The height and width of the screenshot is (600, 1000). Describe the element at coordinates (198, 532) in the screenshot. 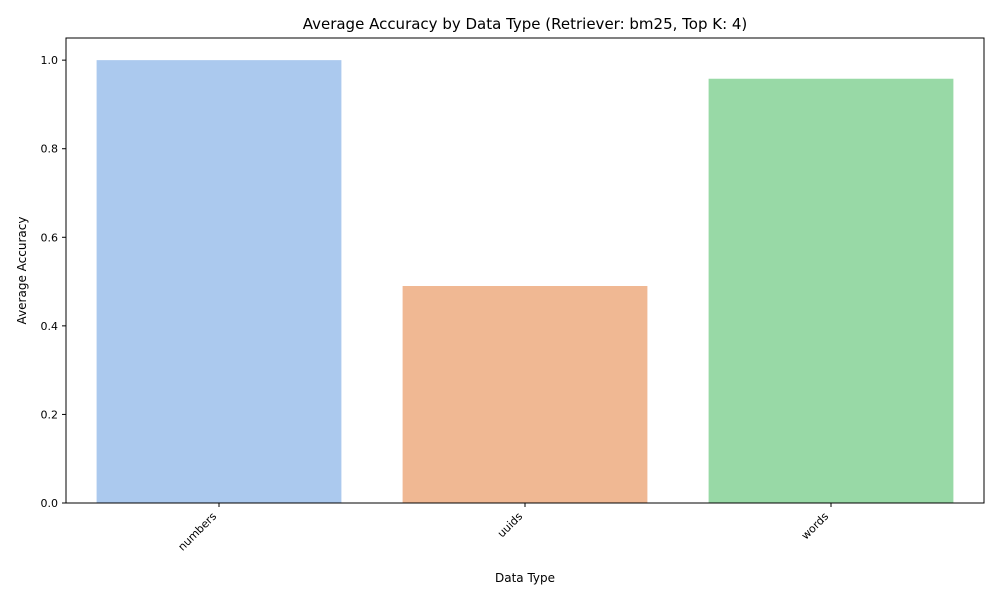

I see `x-tick-label: numbers` at that location.